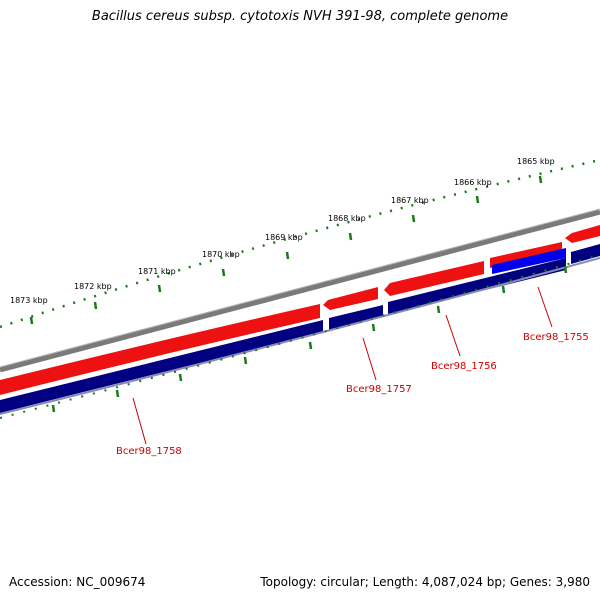  Describe the element at coordinates (464, 366) in the screenshot. I see `gene-label-bcer98-1756: Bcer98_1756` at that location.